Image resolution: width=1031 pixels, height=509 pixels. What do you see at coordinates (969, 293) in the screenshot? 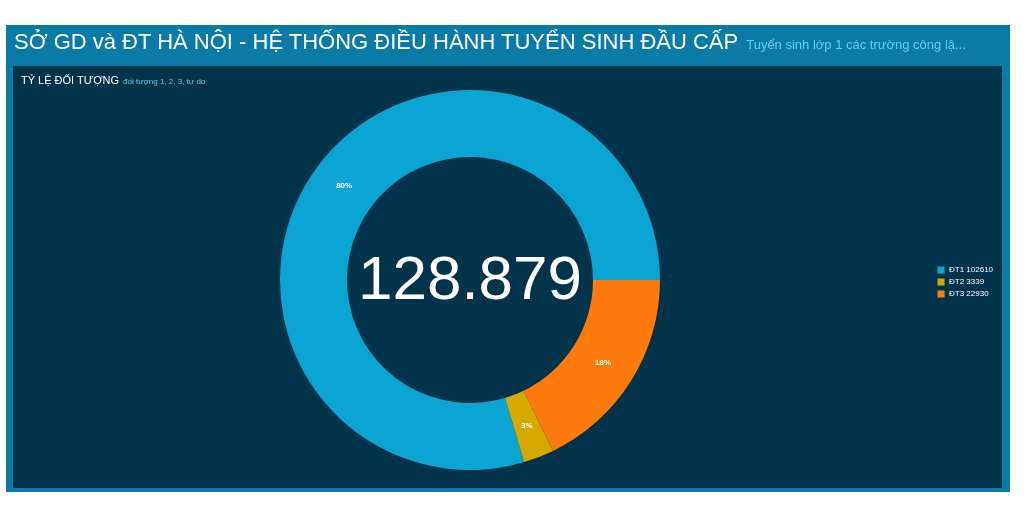
I see `legend-label: ĐT3 22930` at bounding box center [969, 293].